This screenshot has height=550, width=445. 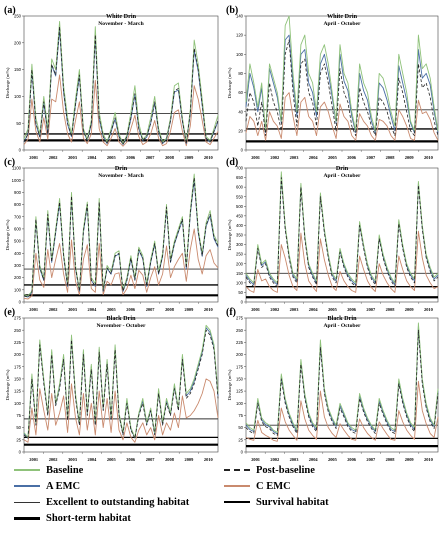 What do you see at coordinates (342, 84) in the screenshot?
I see `series-line-a-emc` at bounding box center [342, 84].